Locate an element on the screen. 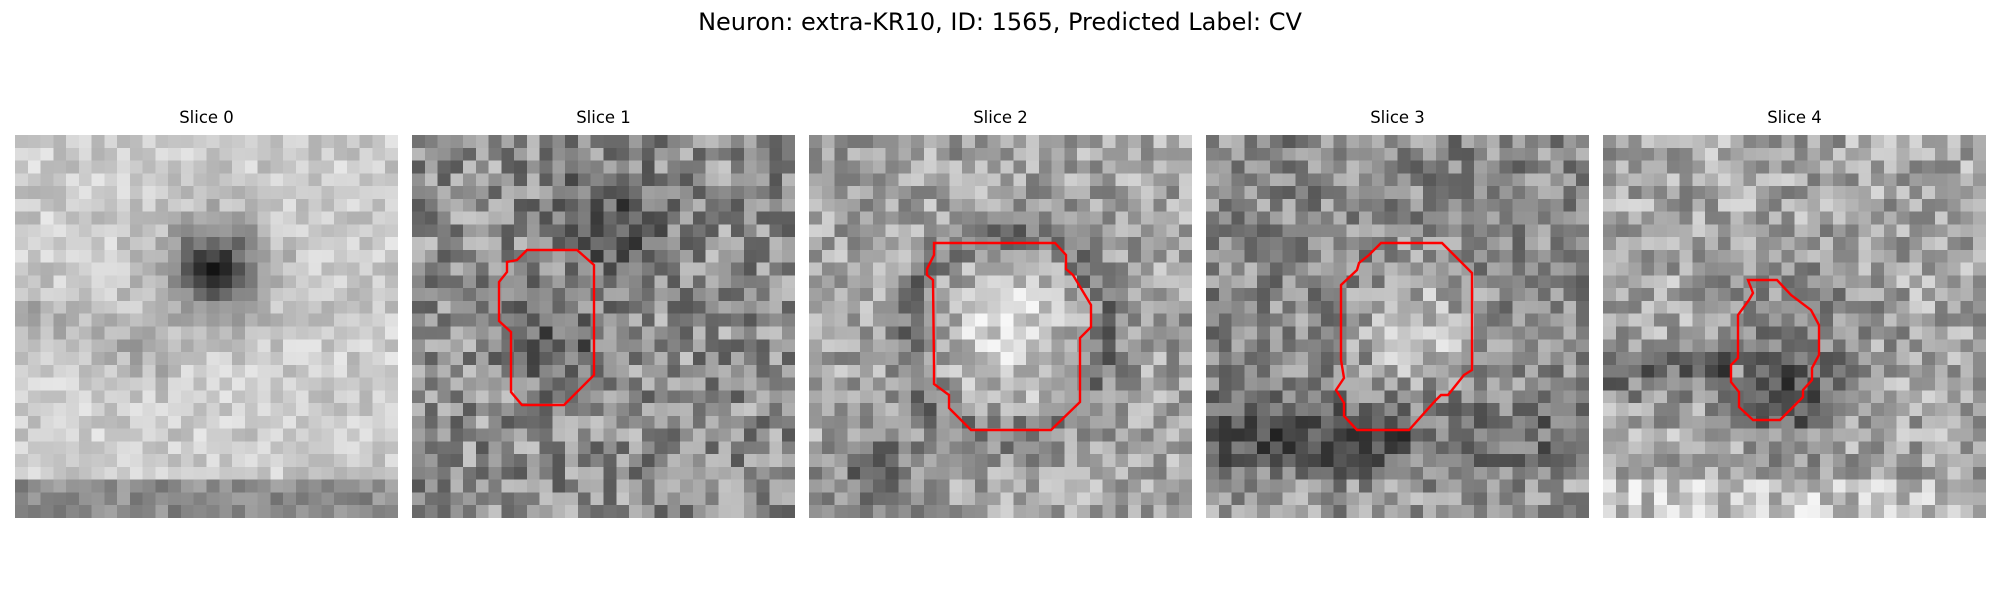 Image resolution: width=2000 pixels, height=600 pixels. slice-title: Slice 4 is located at coordinates (1794, 117).